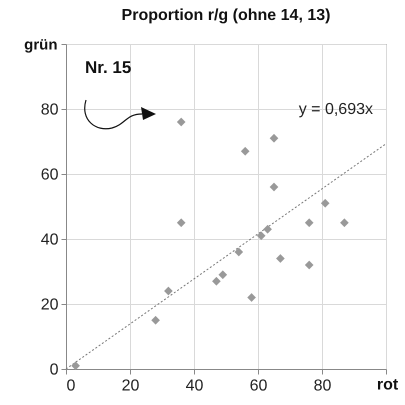 The height and width of the screenshot is (405, 405). Describe the element at coordinates (49, 240) in the screenshot. I see `y-tick-label: 40` at that location.